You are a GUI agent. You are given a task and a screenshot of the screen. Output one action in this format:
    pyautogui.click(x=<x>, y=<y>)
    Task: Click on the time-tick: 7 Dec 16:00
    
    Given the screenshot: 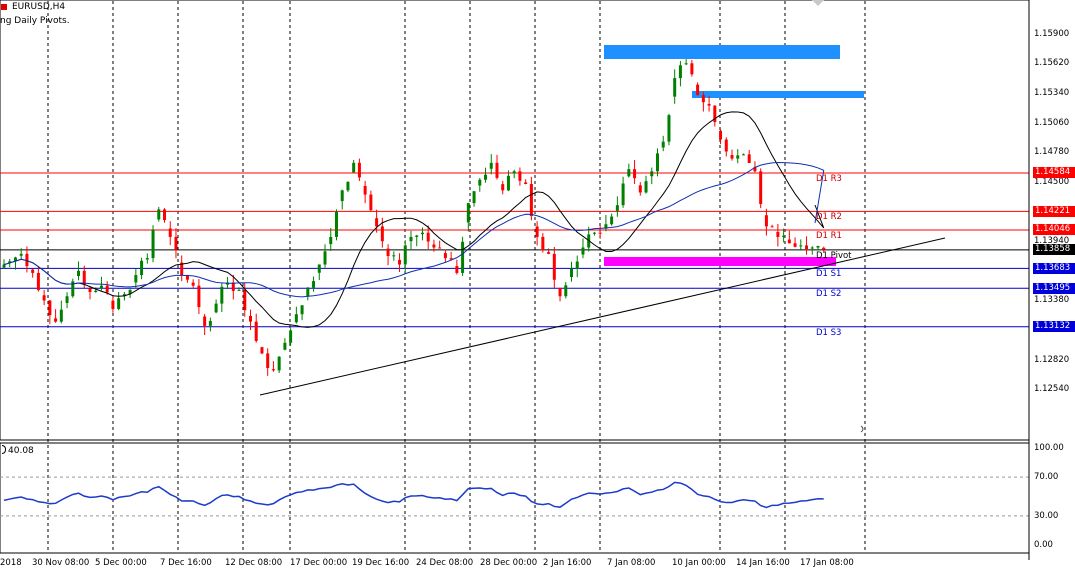 What is the action you would take?
    pyautogui.click(x=186, y=563)
    